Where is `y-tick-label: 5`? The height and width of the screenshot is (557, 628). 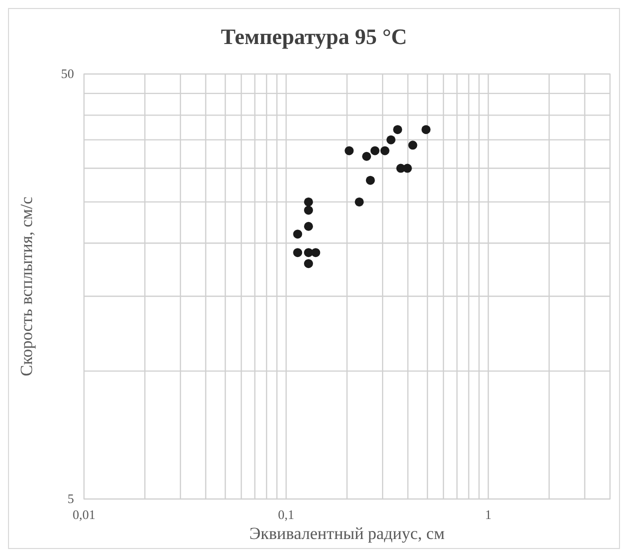
y-tick-label: 5 is located at coordinates (71, 498).